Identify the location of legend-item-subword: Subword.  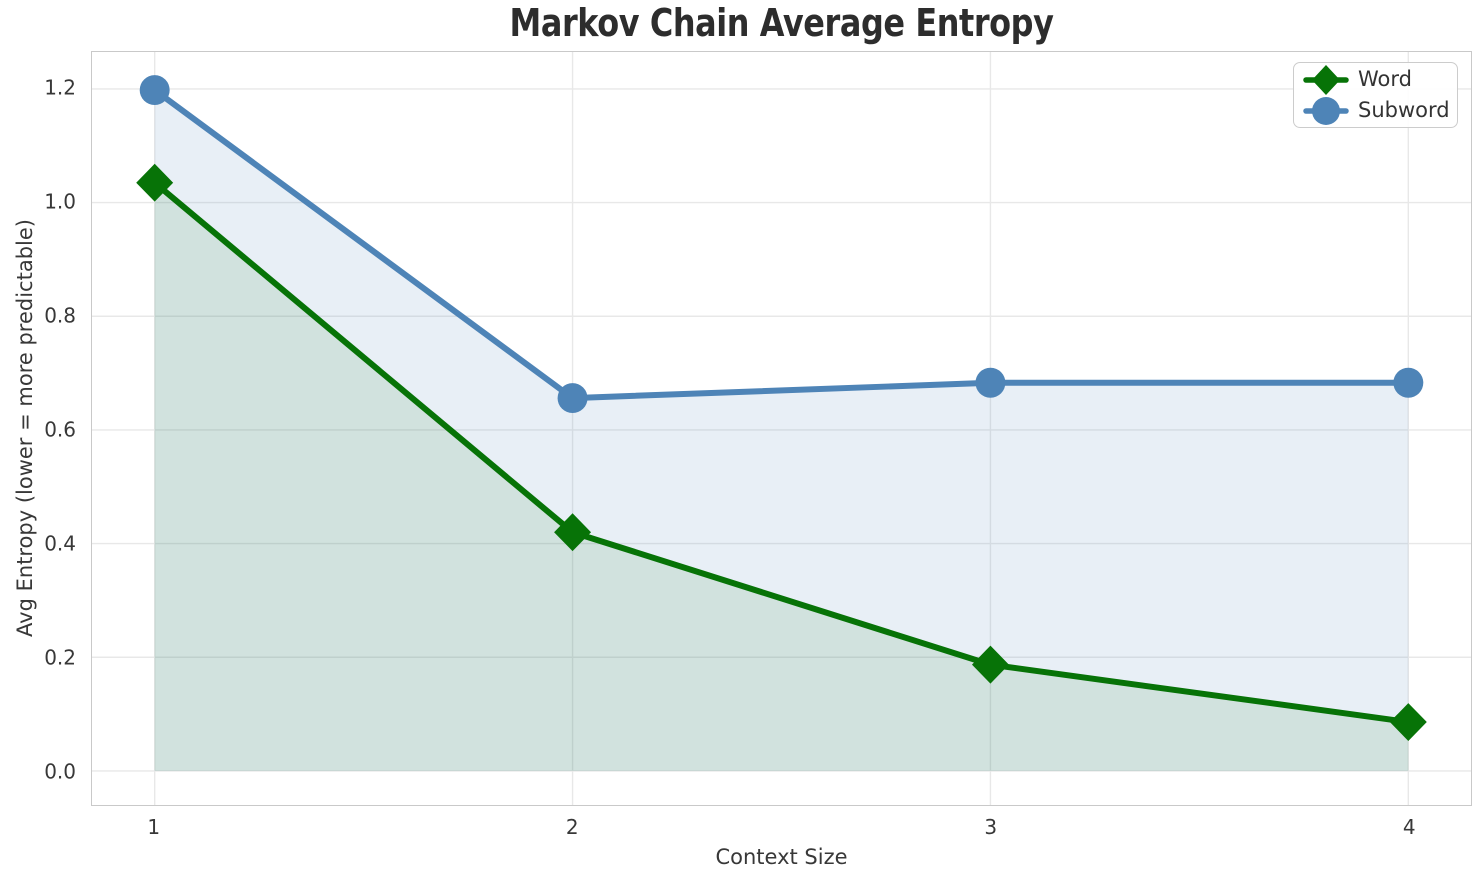
(1376, 110).